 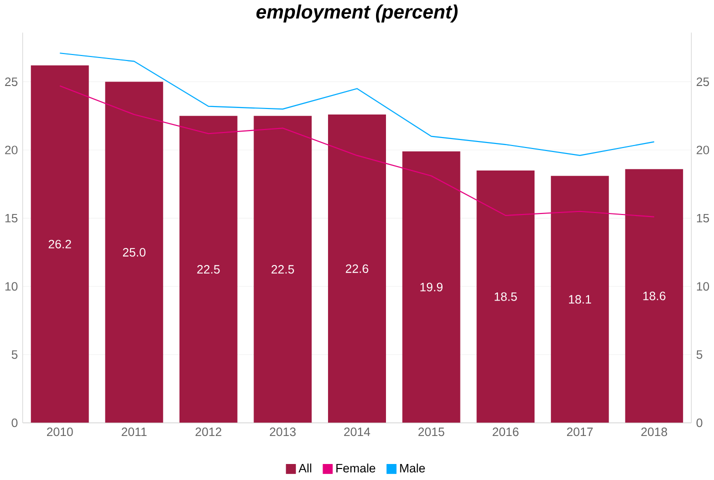 What do you see at coordinates (580, 432) in the screenshot?
I see `x-tick-label: 2017` at bounding box center [580, 432].